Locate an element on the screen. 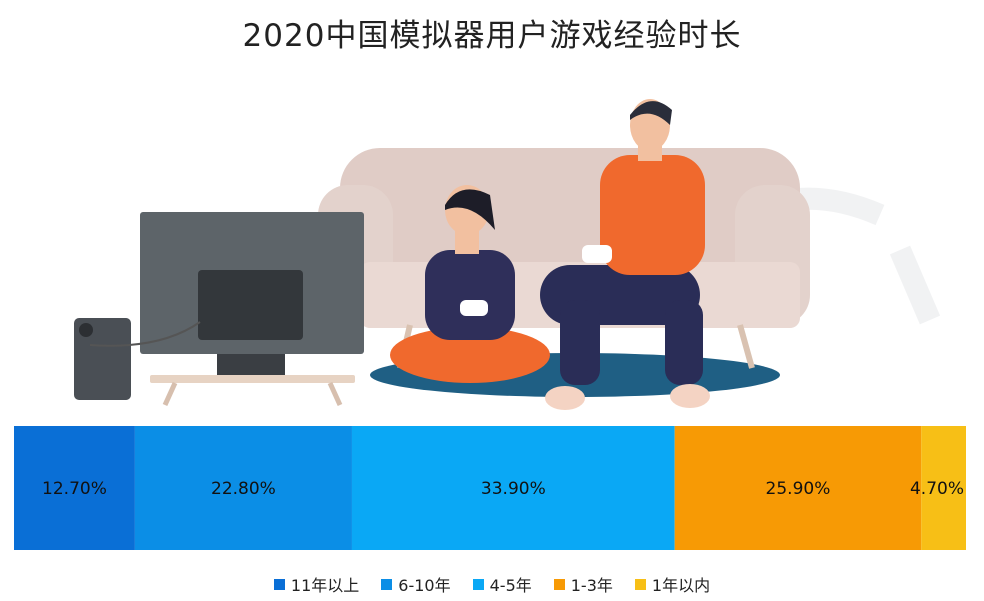 The image size is (984, 601). bar-segment-label-2: 22.80% is located at coordinates (243, 489).